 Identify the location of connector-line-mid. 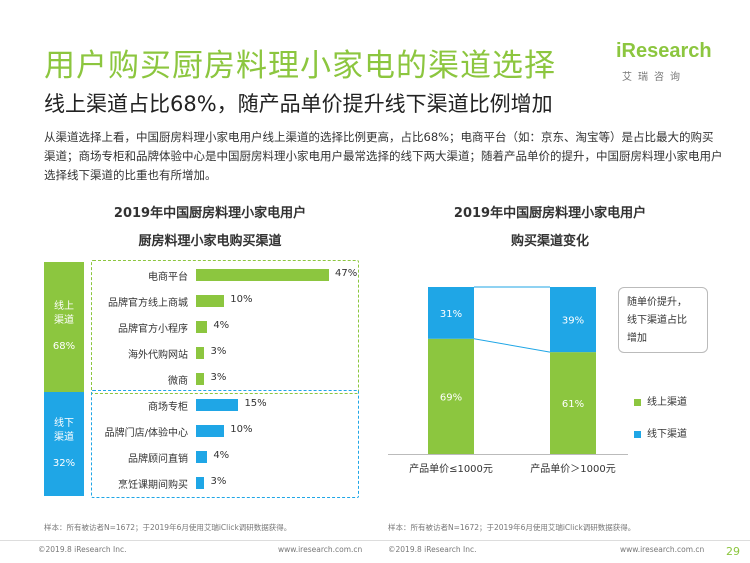
(512, 345).